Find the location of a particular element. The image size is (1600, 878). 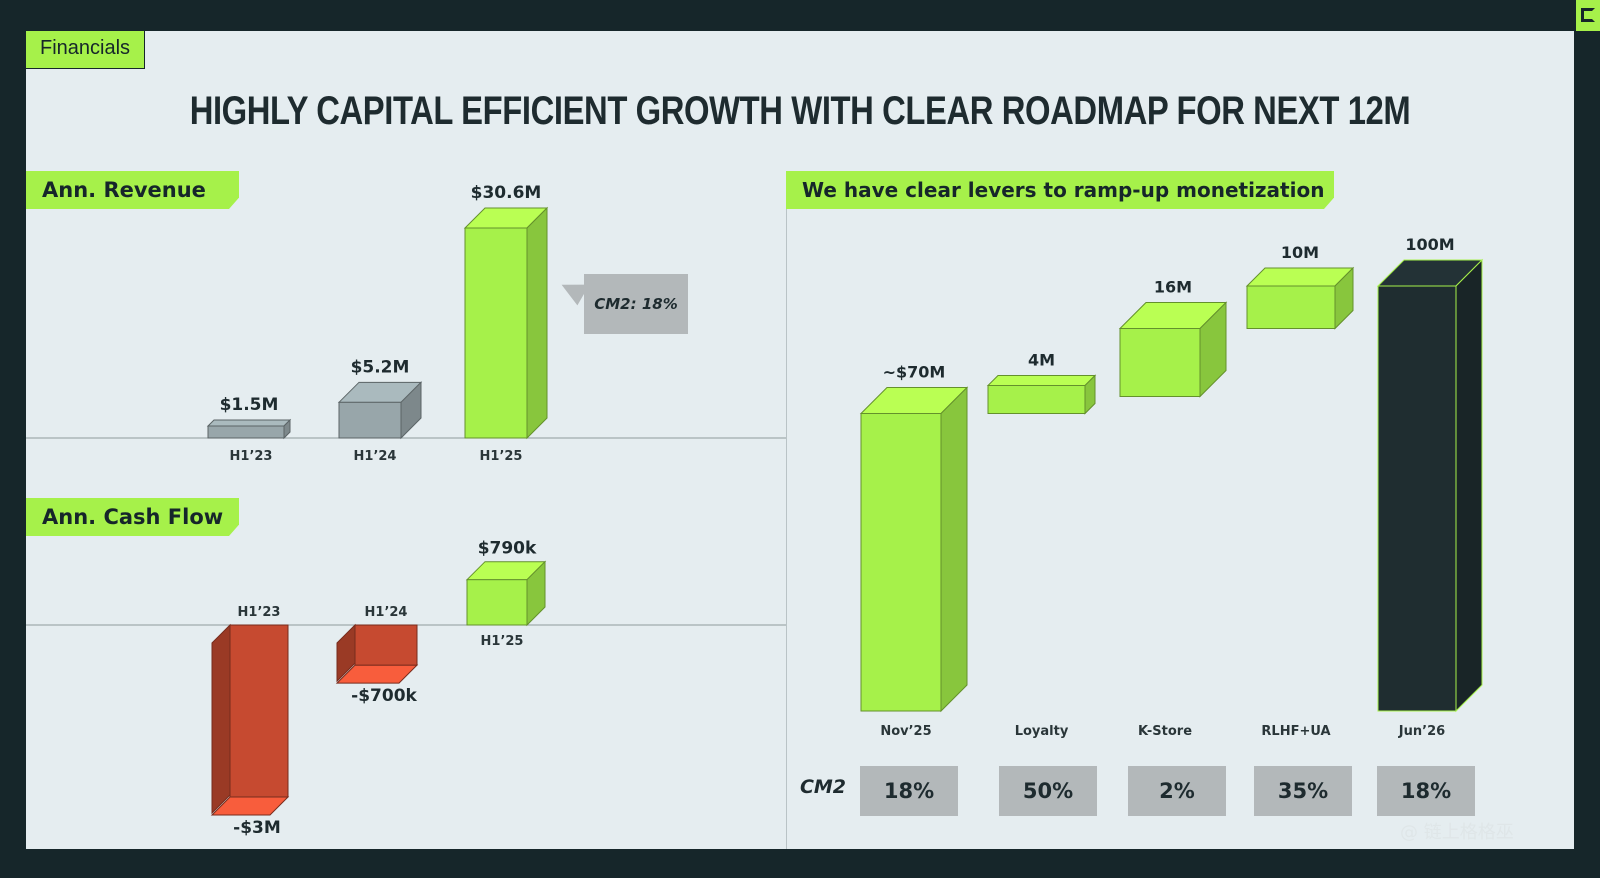

watermark: @ 链上格格巫 is located at coordinates (1457, 832).